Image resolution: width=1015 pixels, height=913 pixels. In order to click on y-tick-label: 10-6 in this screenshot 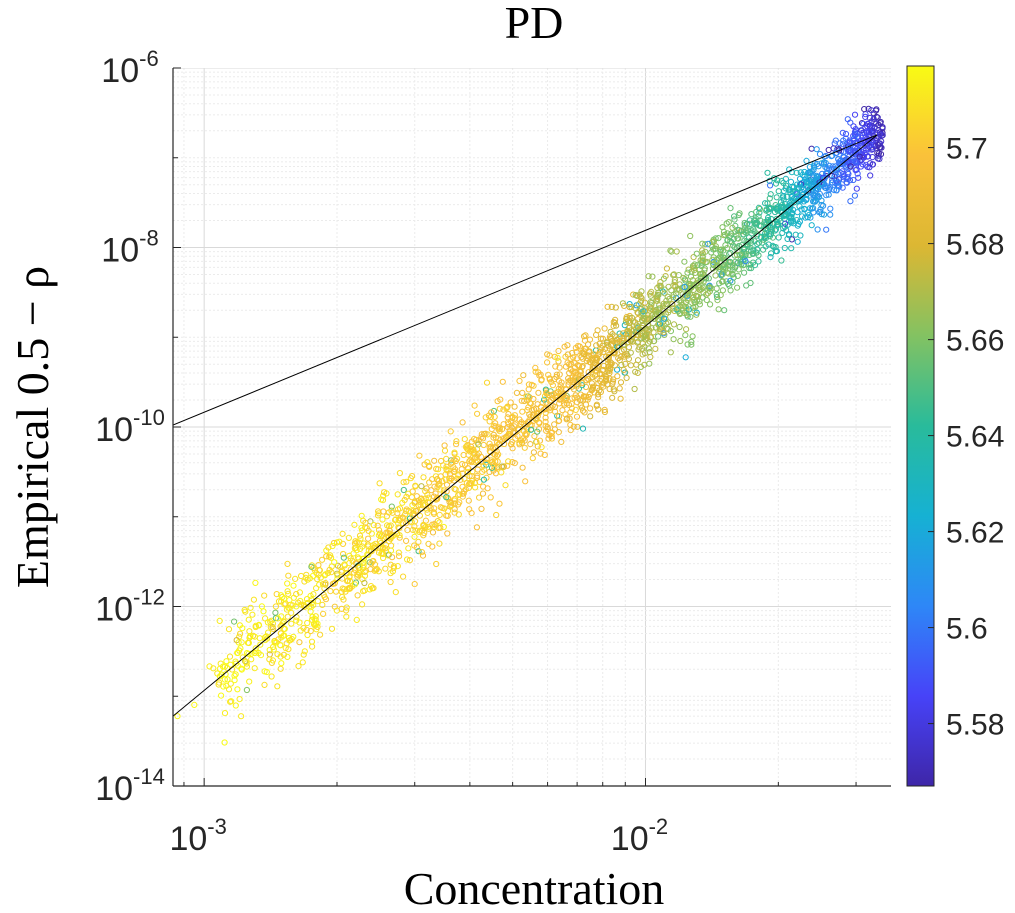, I will do `click(129, 68)`.